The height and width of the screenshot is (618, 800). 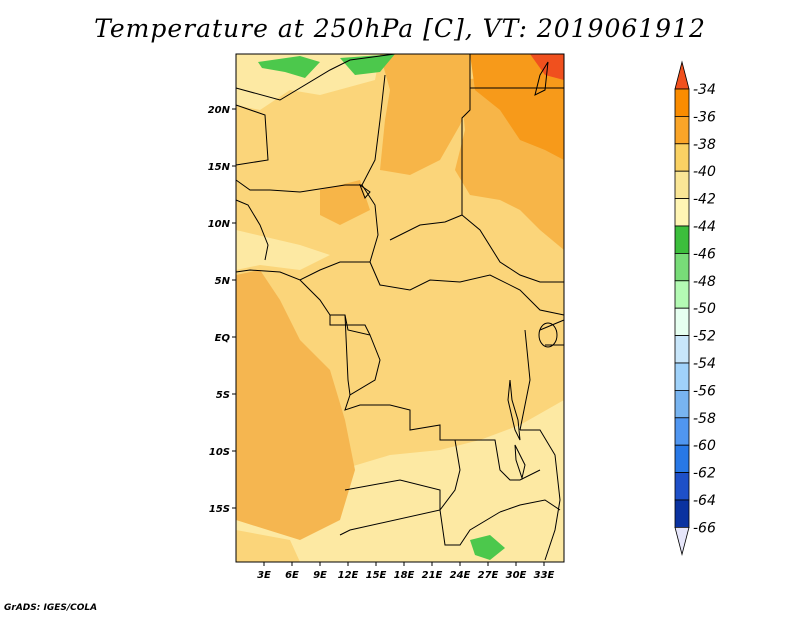 What do you see at coordinates (219, 110) in the screenshot?
I see `lat-label: 20N` at bounding box center [219, 110].